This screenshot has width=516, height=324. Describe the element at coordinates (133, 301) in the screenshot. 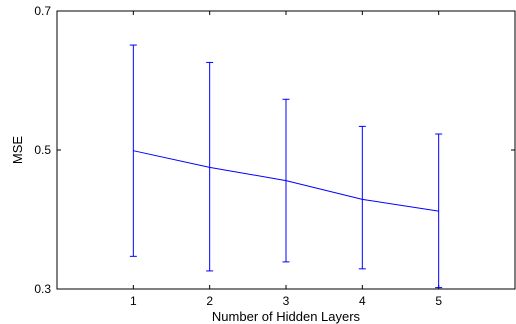

I see `x-tick-label: 1` at that location.